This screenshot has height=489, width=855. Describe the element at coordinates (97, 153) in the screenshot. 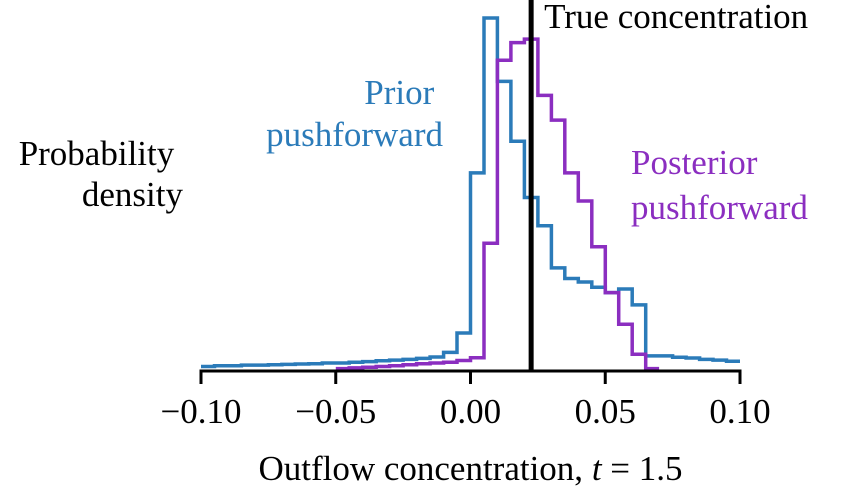

I see `y-label-line-1: Probability` at that location.